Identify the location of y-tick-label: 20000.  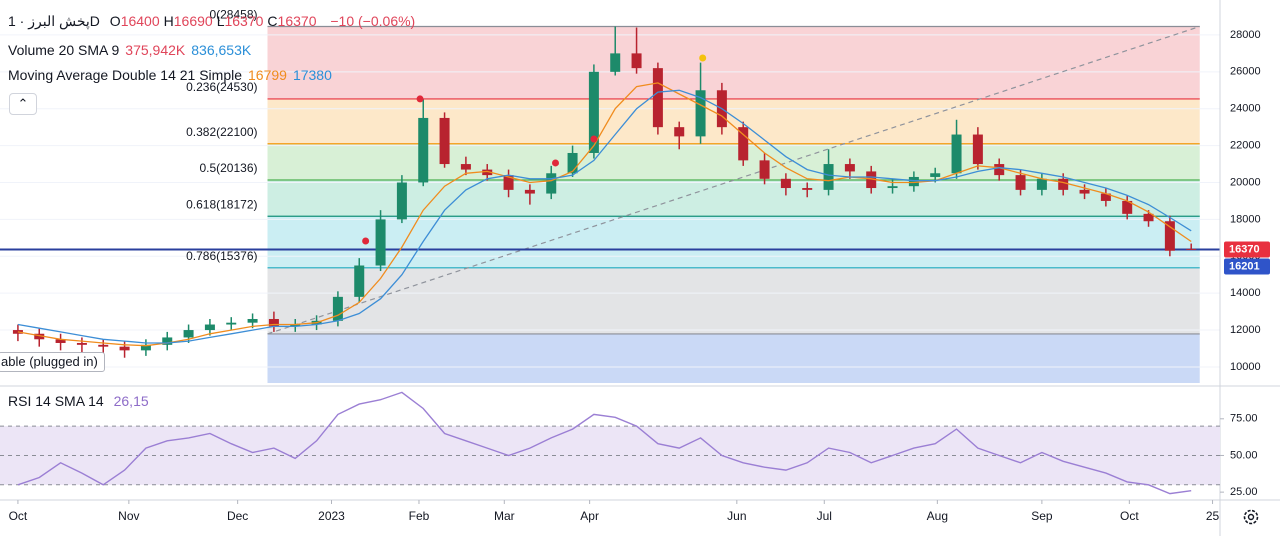
(1245, 182).